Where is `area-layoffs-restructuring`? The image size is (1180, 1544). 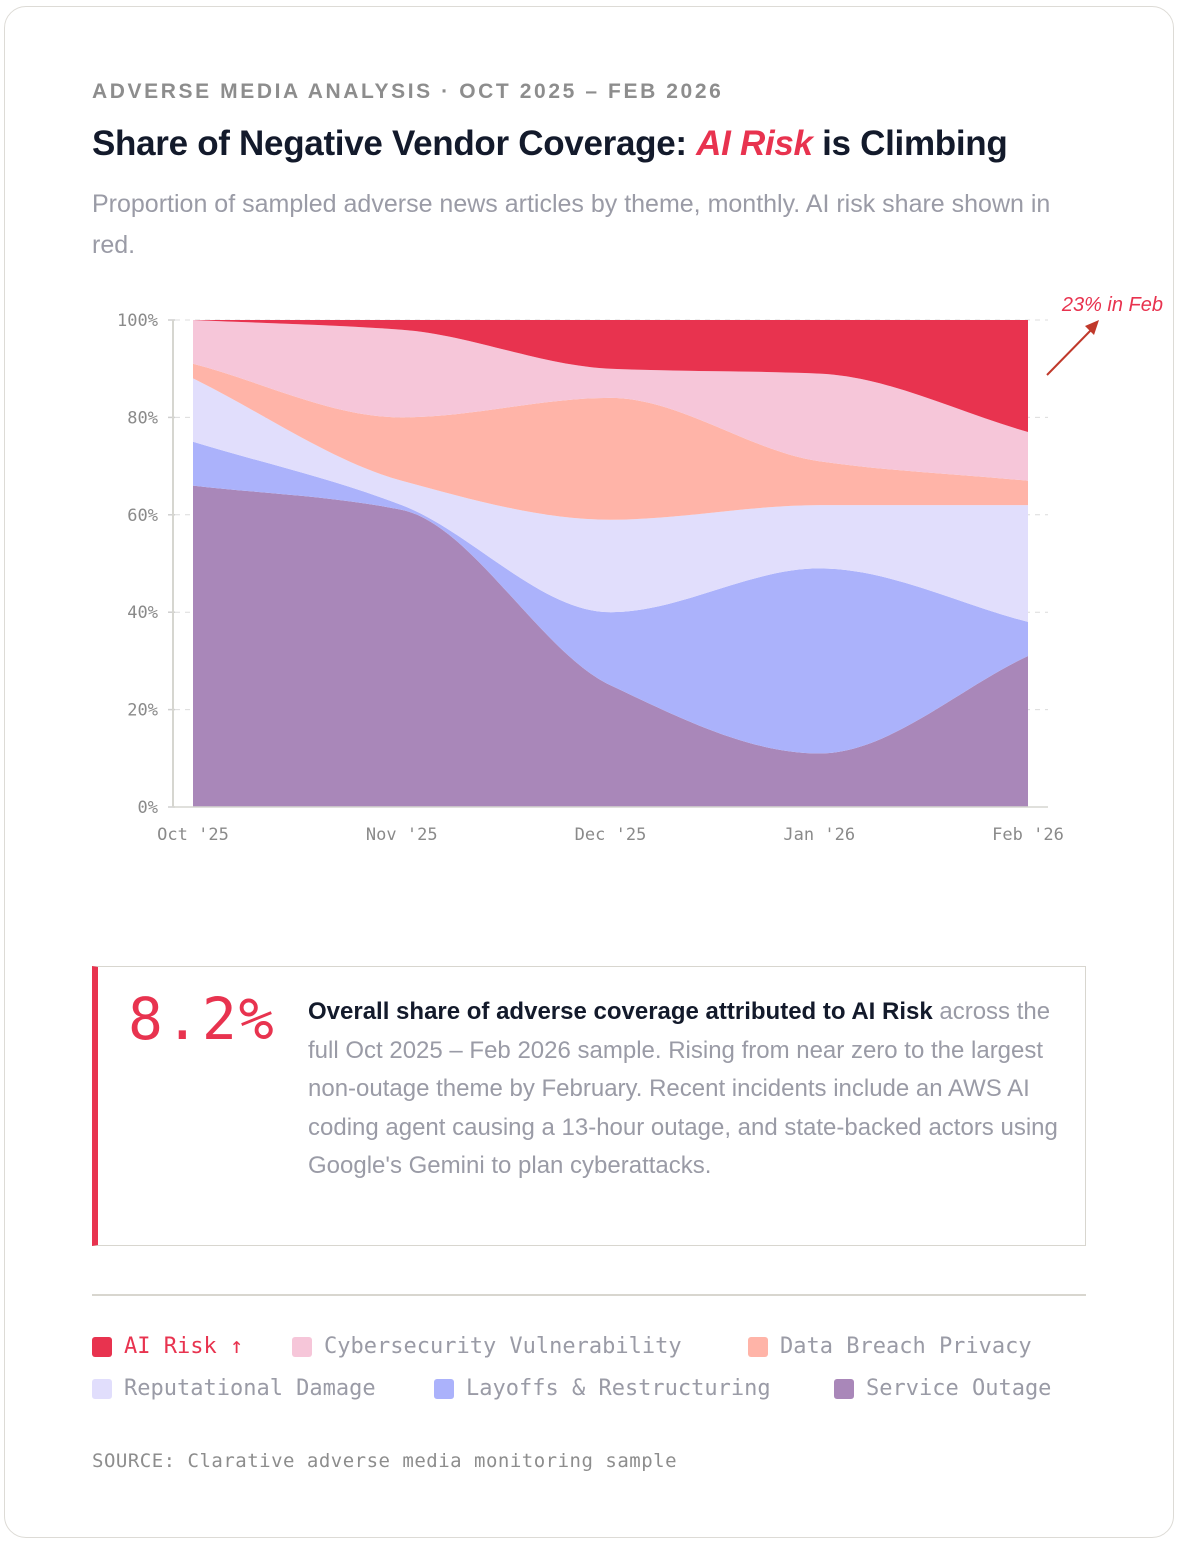
area-layoffs-restructuring is located at coordinates (610, 597).